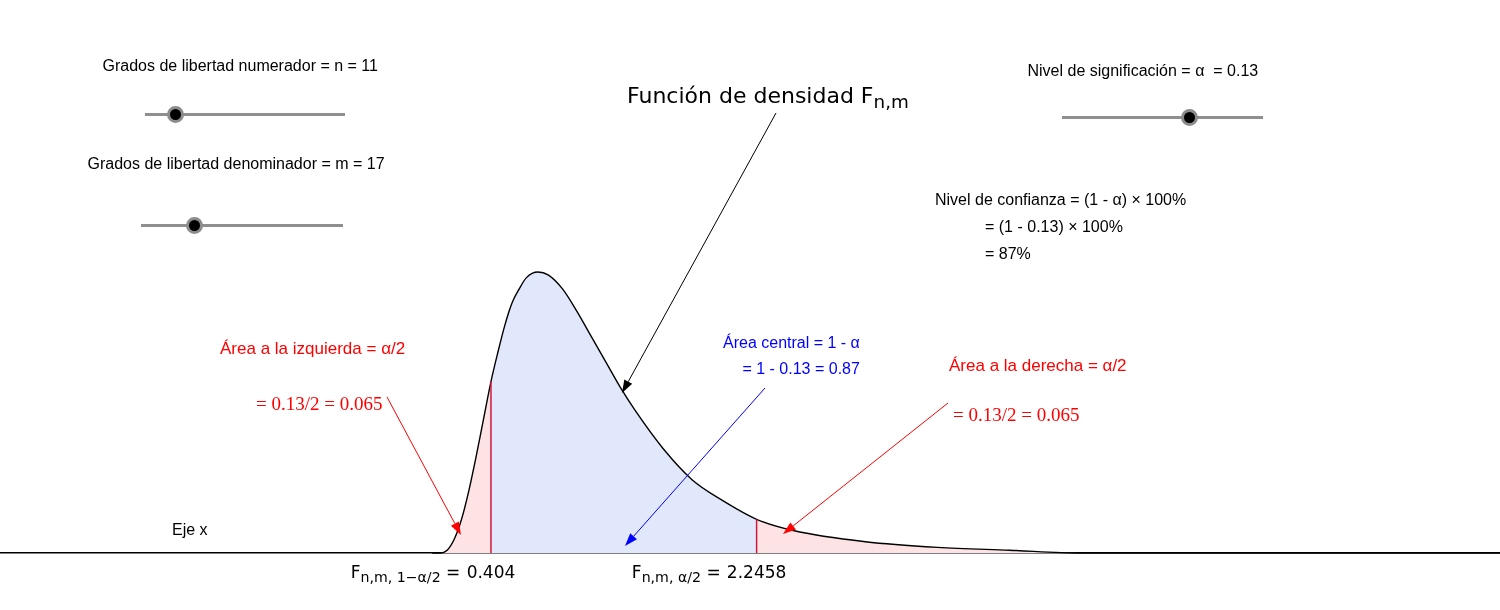 Image resolution: width=1500 pixels, height=610 pixels. I want to click on x-axis-title: Eje x, so click(190, 530).